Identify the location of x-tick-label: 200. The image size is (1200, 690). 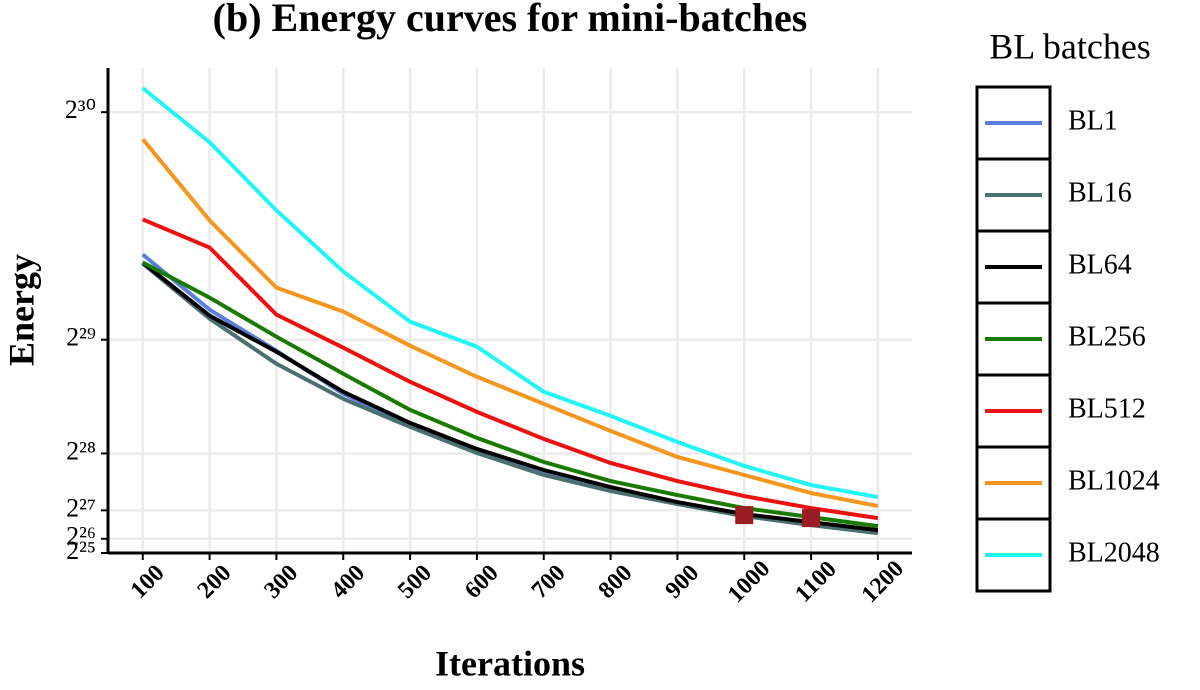
(215, 582).